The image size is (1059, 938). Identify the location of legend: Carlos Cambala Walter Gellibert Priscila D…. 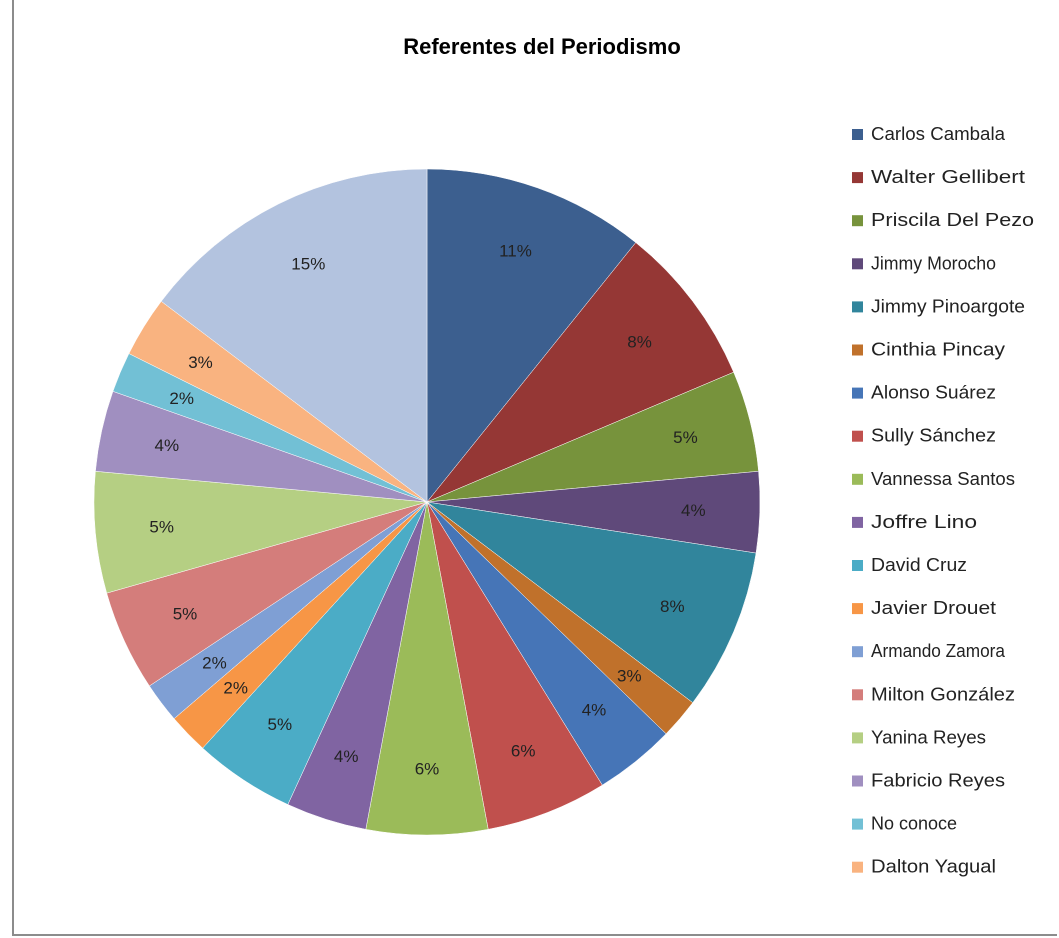
(943, 500).